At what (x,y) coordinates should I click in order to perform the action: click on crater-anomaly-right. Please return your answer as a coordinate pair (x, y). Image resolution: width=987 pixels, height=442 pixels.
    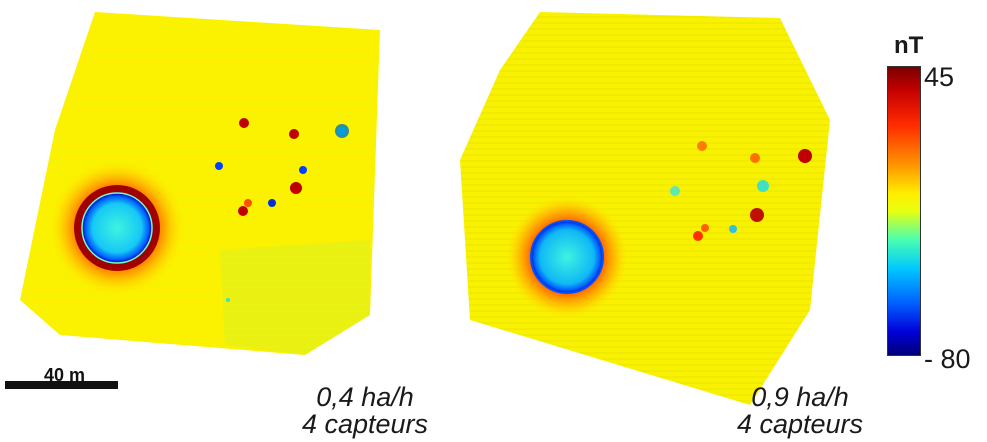
    Looking at the image, I should click on (567, 257).